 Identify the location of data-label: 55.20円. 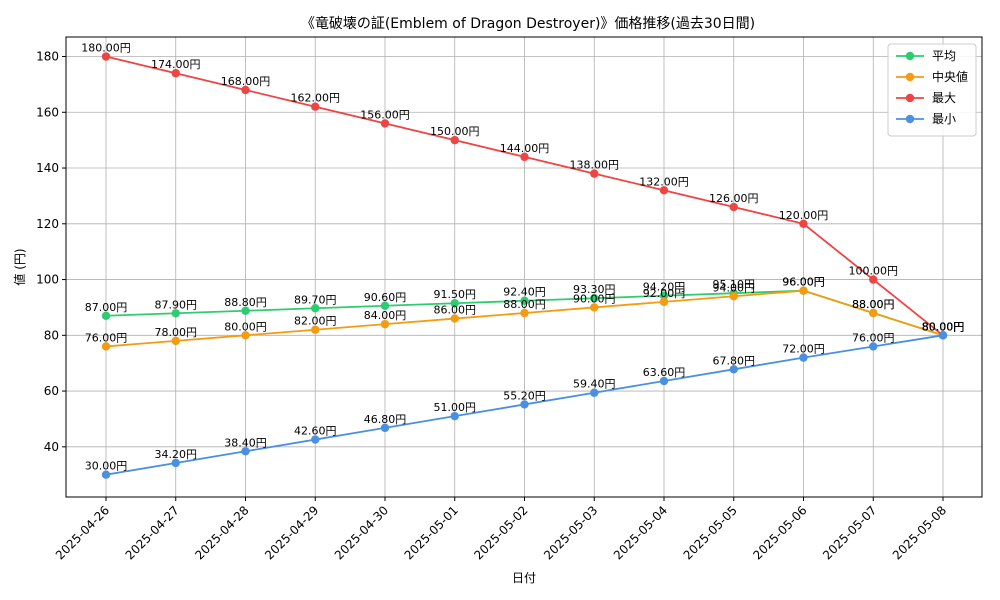
(524, 395).